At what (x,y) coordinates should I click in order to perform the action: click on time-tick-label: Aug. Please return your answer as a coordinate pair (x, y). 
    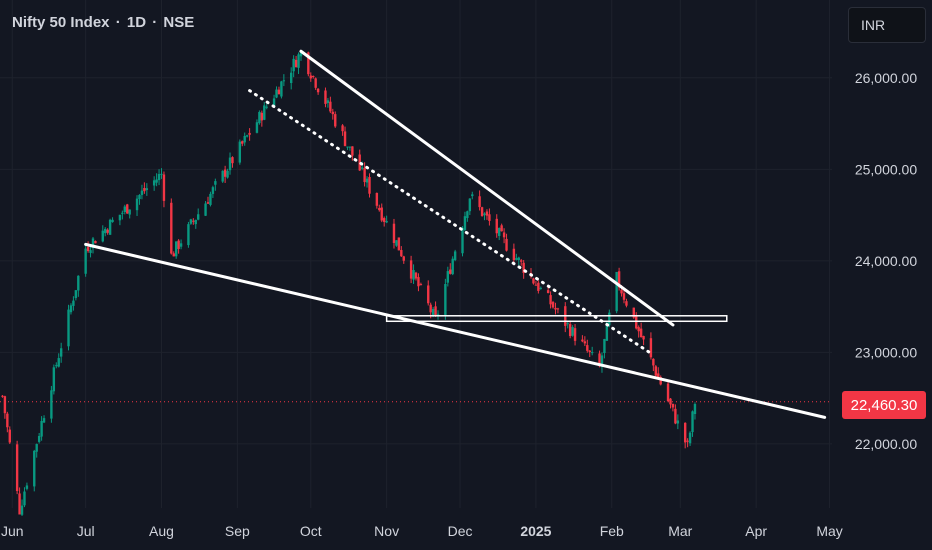
    Looking at the image, I should click on (161, 531).